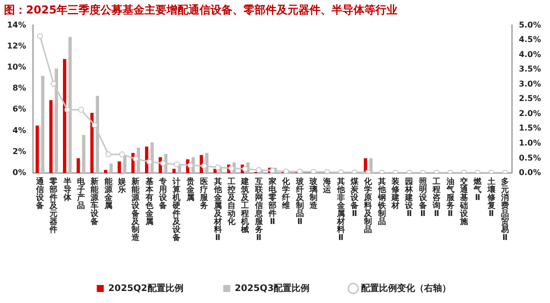 Image resolution: width=550 pixels, height=303 pixels. Describe the element at coordinates (81, 193) in the screenshot. I see `x-tick-label: 电子产品` at that location.